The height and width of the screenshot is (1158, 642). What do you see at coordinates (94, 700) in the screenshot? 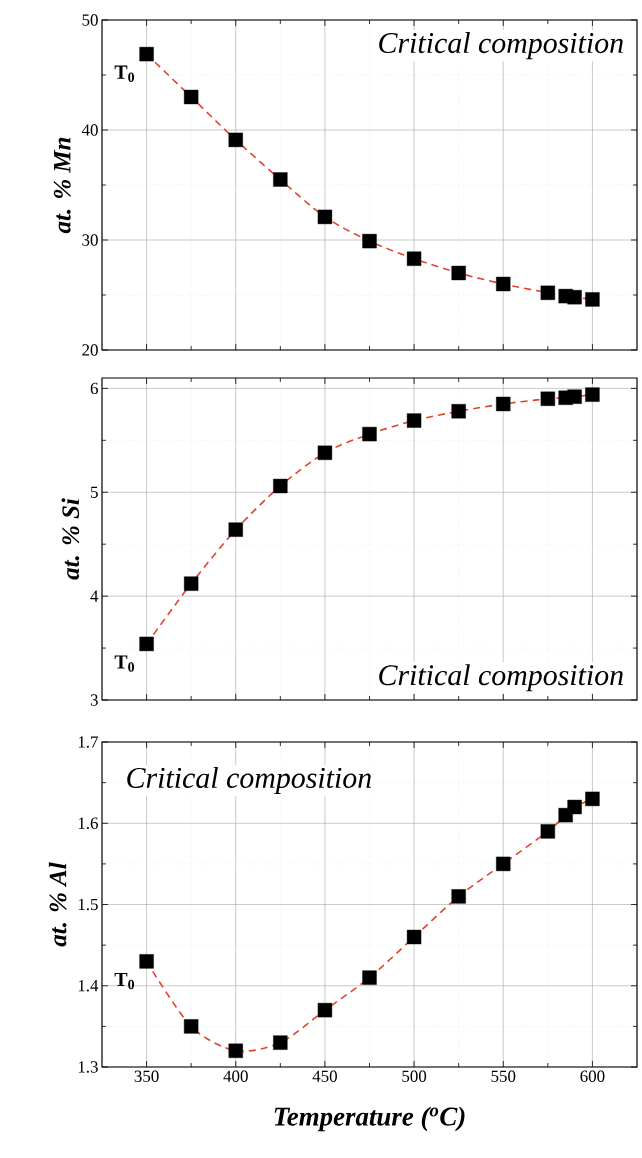
I see `y-tick-label: 3` at bounding box center [94, 700].